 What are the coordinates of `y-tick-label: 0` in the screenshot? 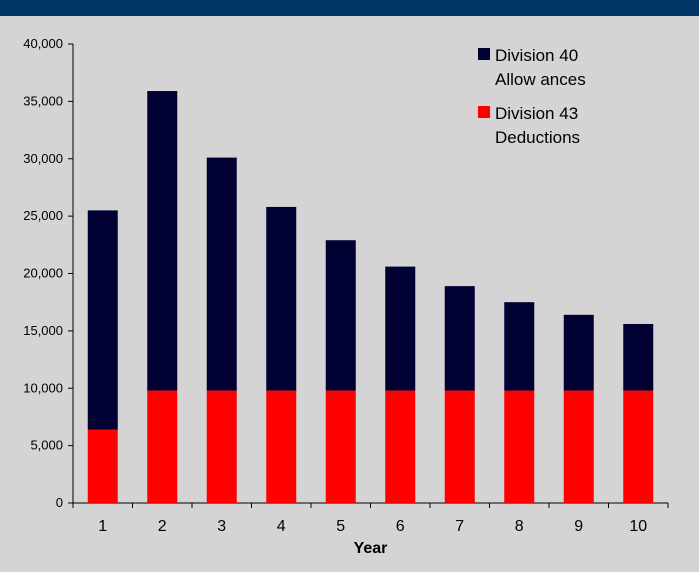 It's located at (59, 502).